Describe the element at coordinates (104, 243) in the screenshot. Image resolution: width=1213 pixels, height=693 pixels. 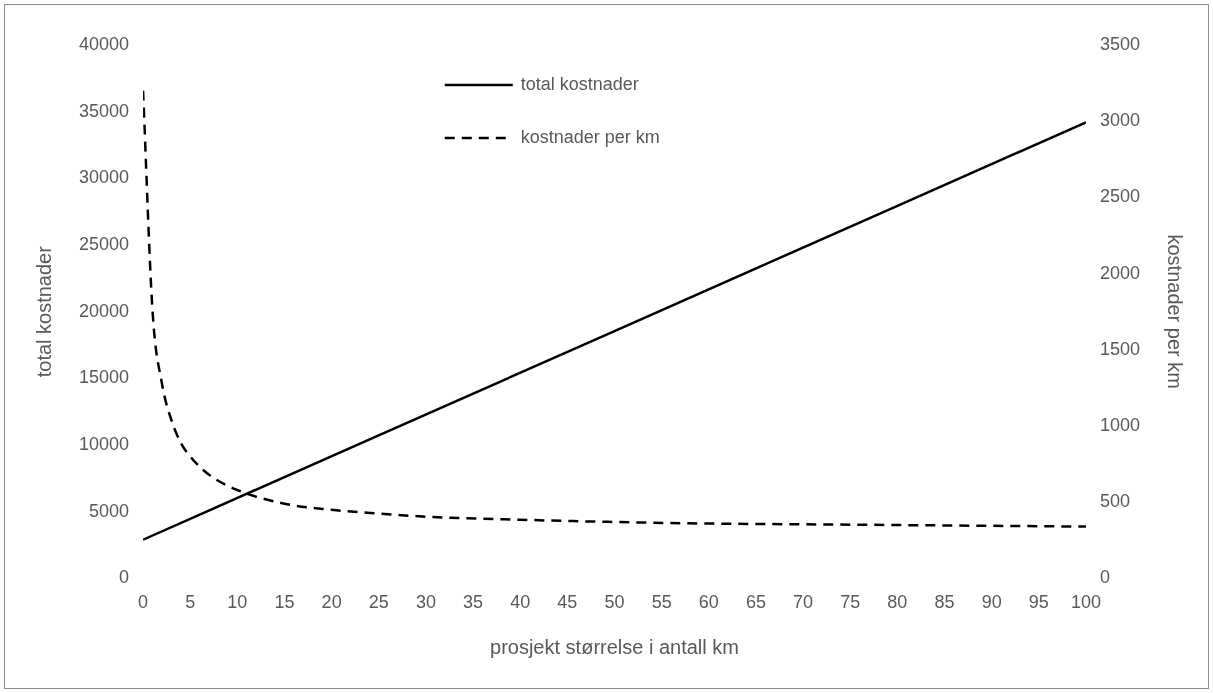
I see `y-tick-label: 25000` at that location.